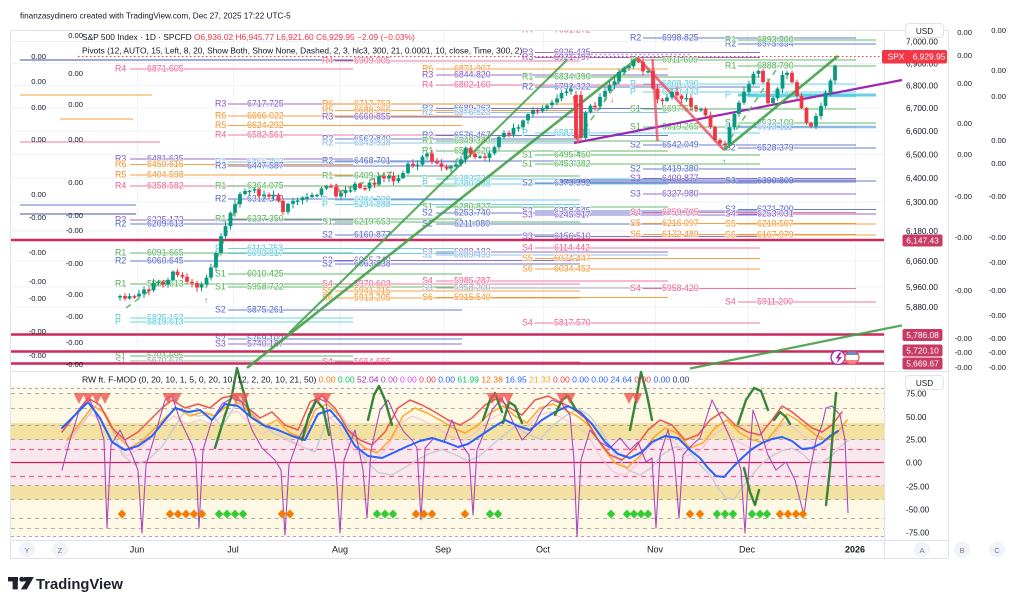  What do you see at coordinates (635, 234) in the screenshot?
I see `svg-text: S6` at bounding box center [635, 234].